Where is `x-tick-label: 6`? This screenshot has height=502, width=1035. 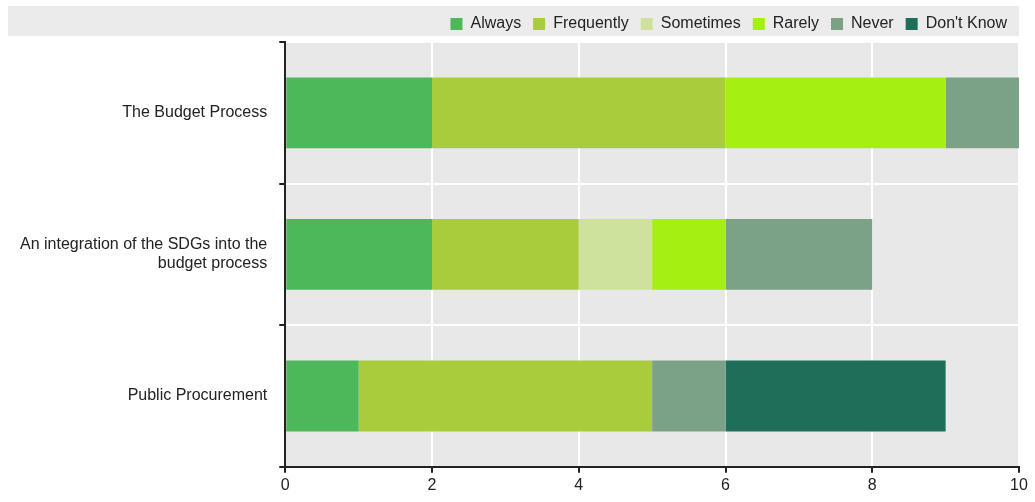 x-tick-label: 6 is located at coordinates (726, 484).